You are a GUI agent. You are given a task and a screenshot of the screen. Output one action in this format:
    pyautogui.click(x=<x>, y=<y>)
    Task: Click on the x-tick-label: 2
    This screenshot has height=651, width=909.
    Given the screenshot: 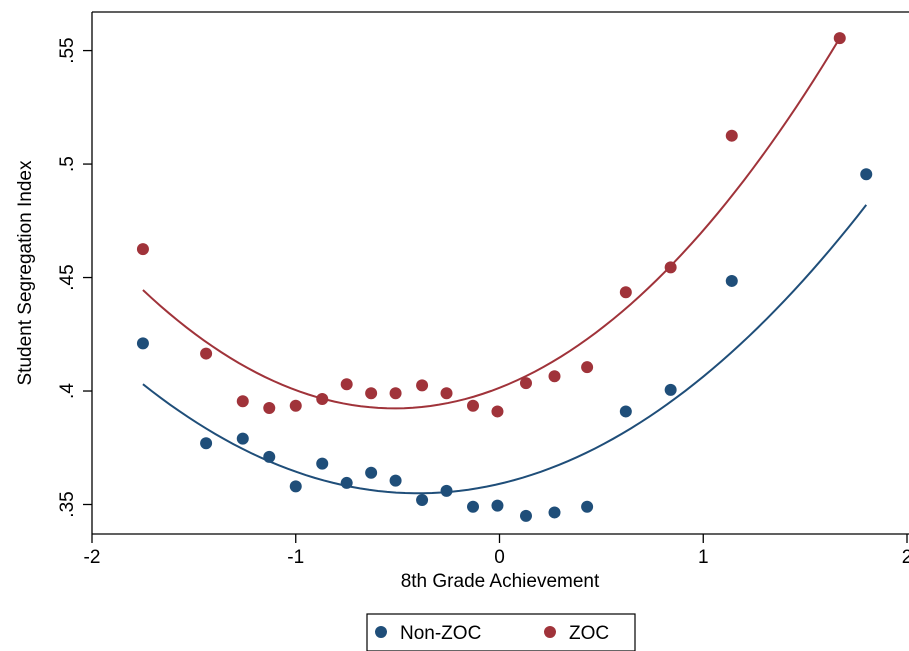 What is the action you would take?
    pyautogui.click(x=905, y=557)
    